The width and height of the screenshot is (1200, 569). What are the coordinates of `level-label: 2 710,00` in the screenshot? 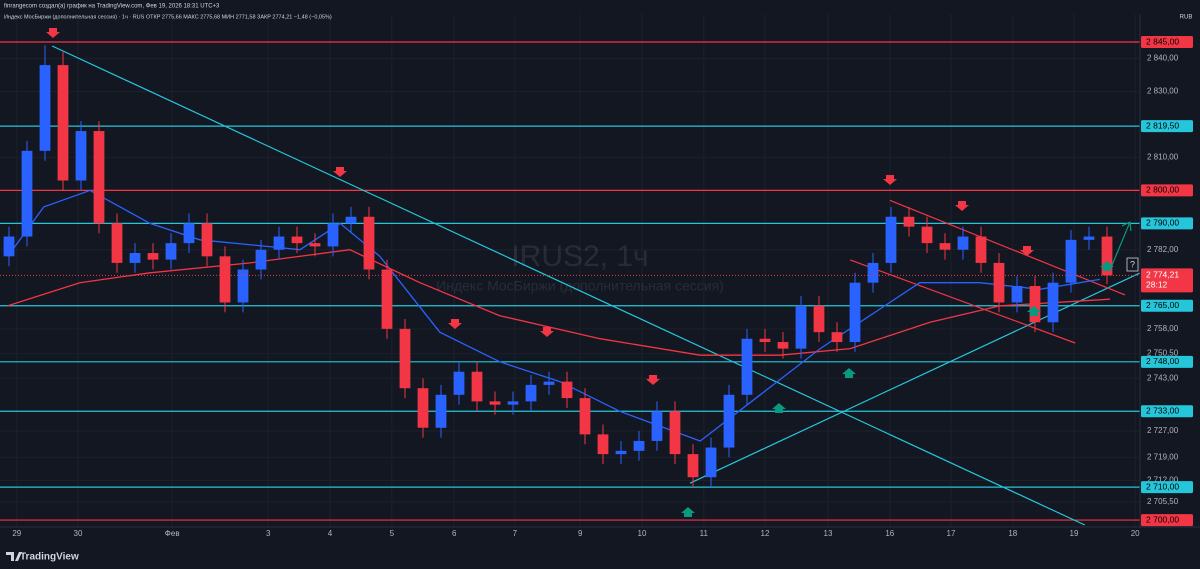 It's located at (1162, 486).